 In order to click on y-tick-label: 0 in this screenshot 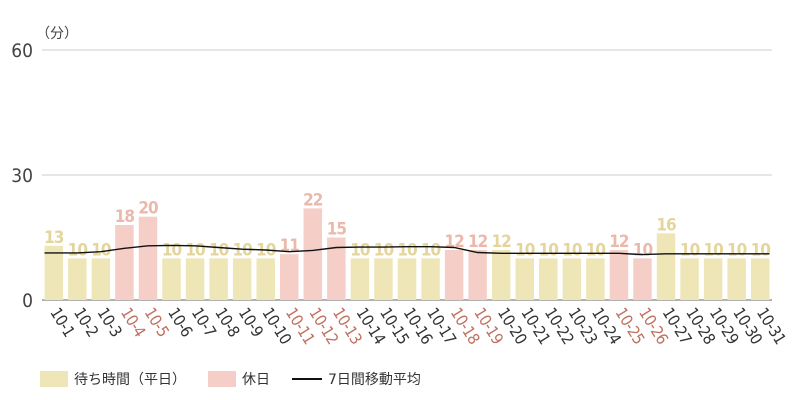, I will do `click(27, 301)`.